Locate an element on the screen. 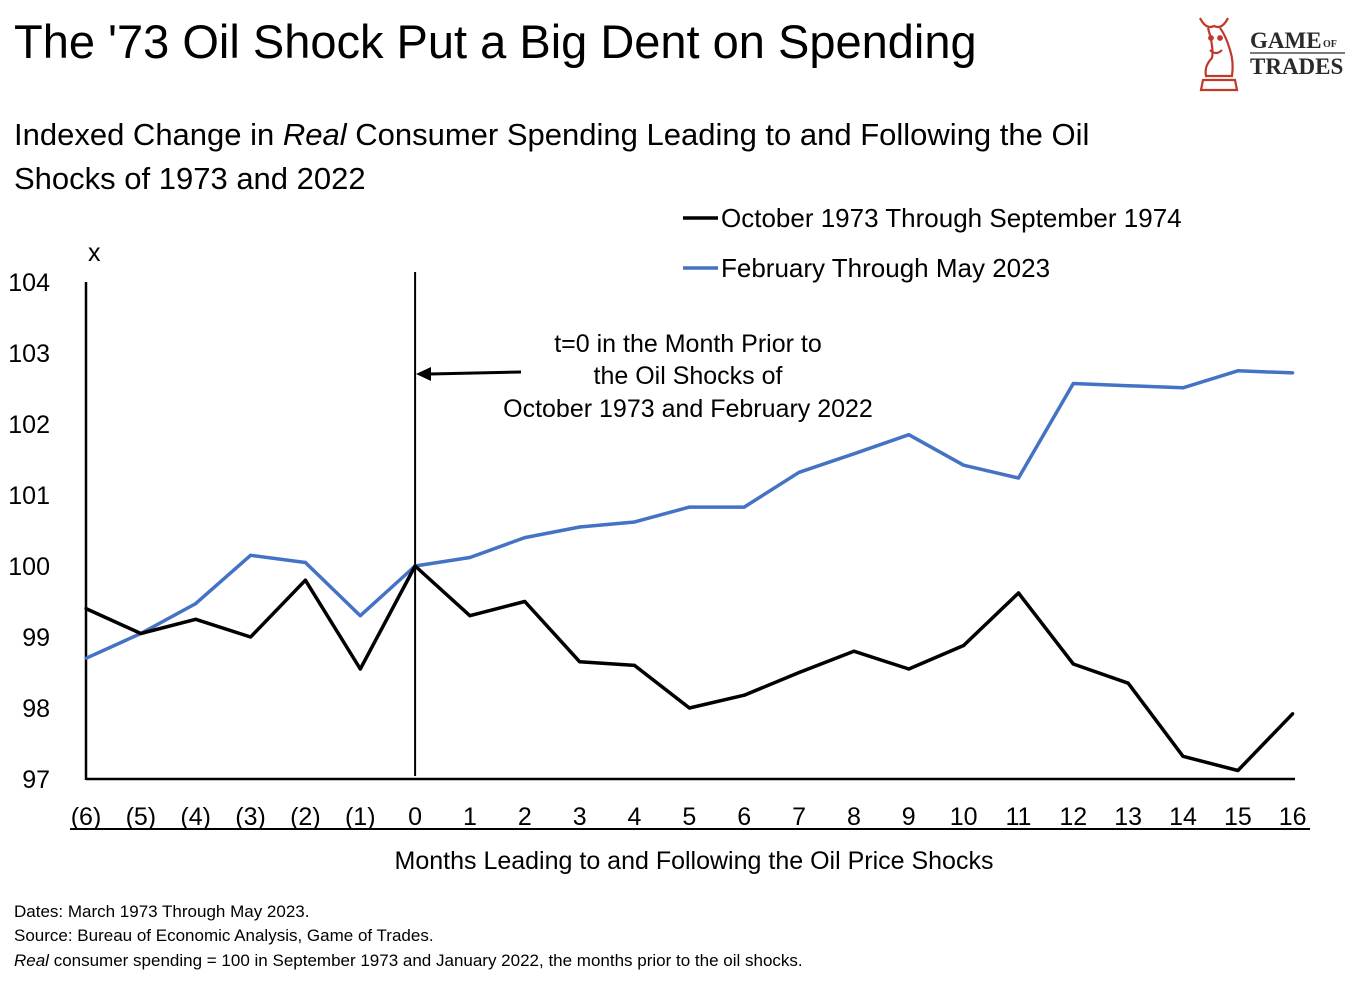 This screenshot has height=992, width=1364. y-tick-label: 101 is located at coordinates (29, 496).